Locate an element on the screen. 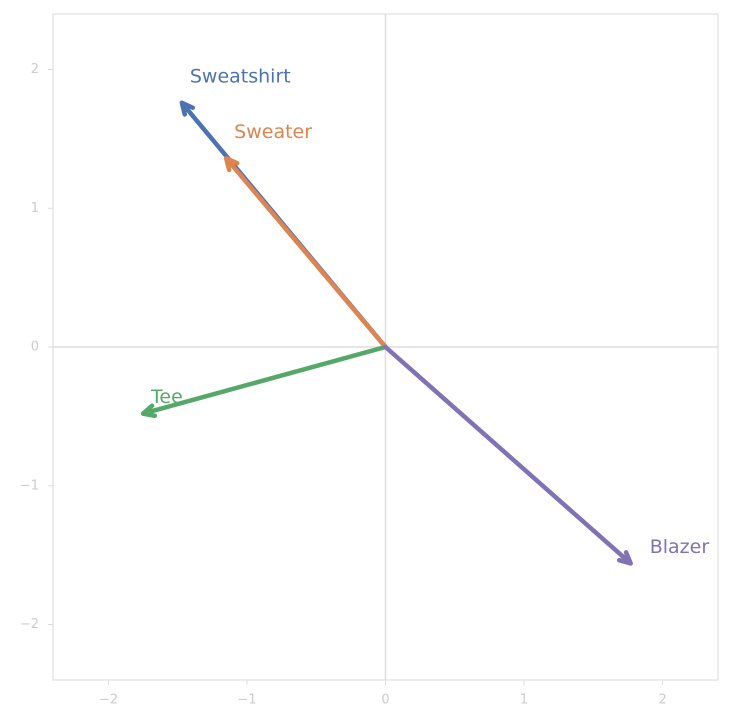  arrow-label: Blazer is located at coordinates (680, 547).